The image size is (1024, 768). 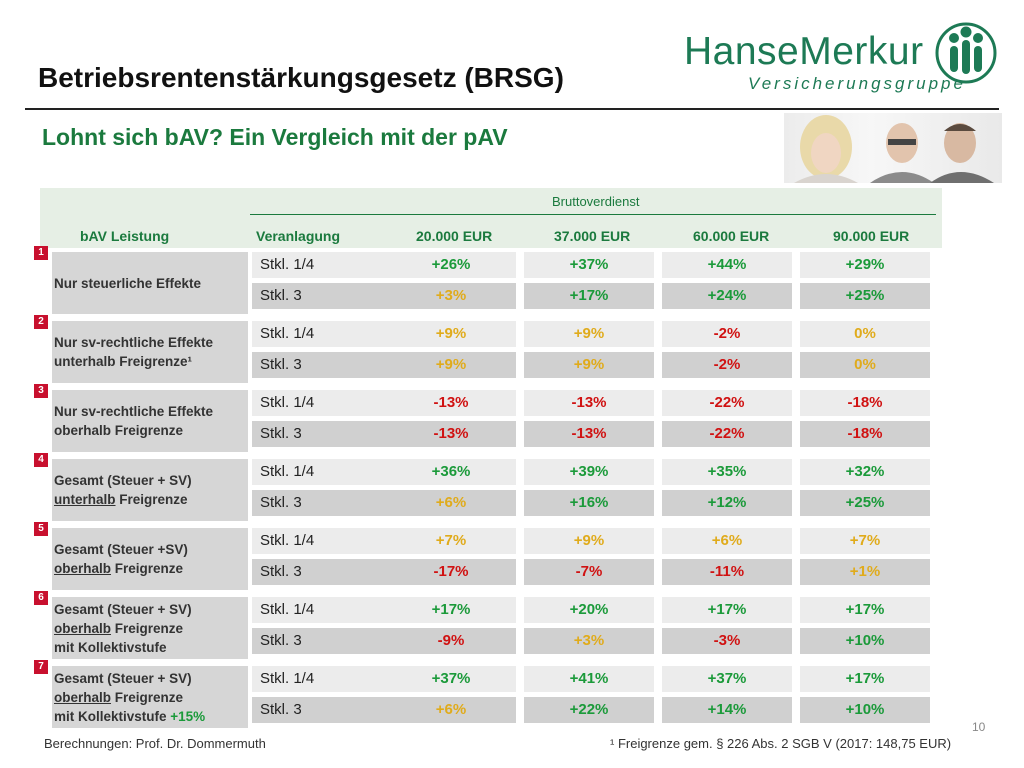 I want to click on table-row: Stkl. 1/4 +9% +9% -2% 0%, so click(x=597, y=334).